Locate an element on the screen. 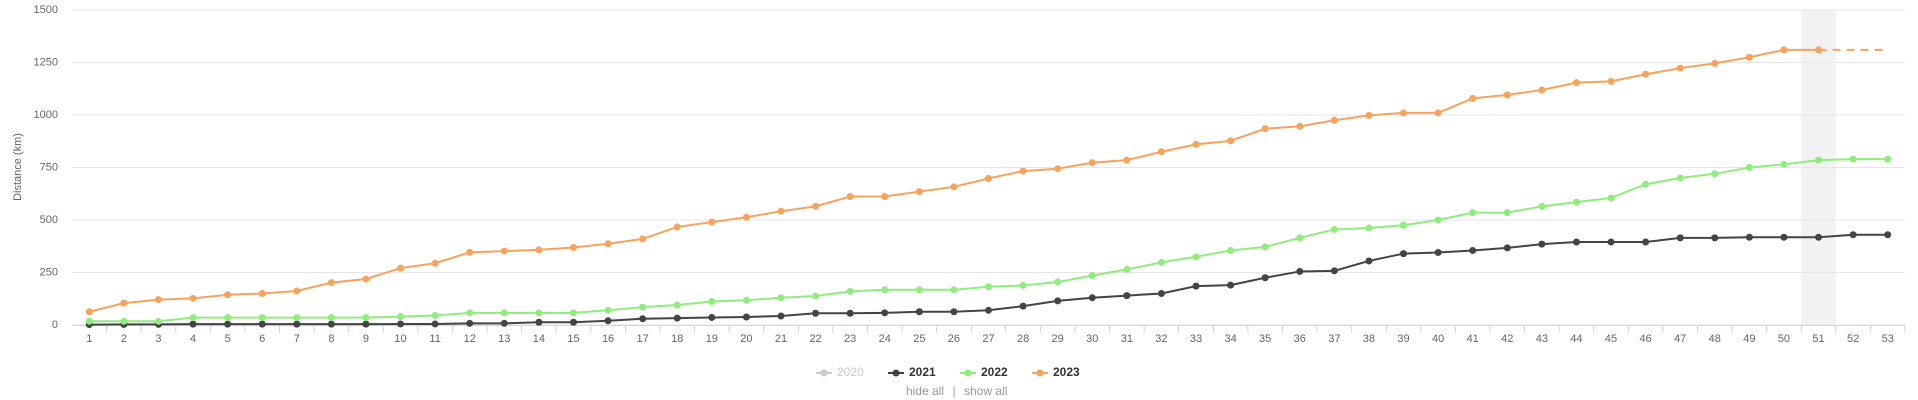 This screenshot has width=1918, height=400. x-tick-label: 10 is located at coordinates (400, 339).